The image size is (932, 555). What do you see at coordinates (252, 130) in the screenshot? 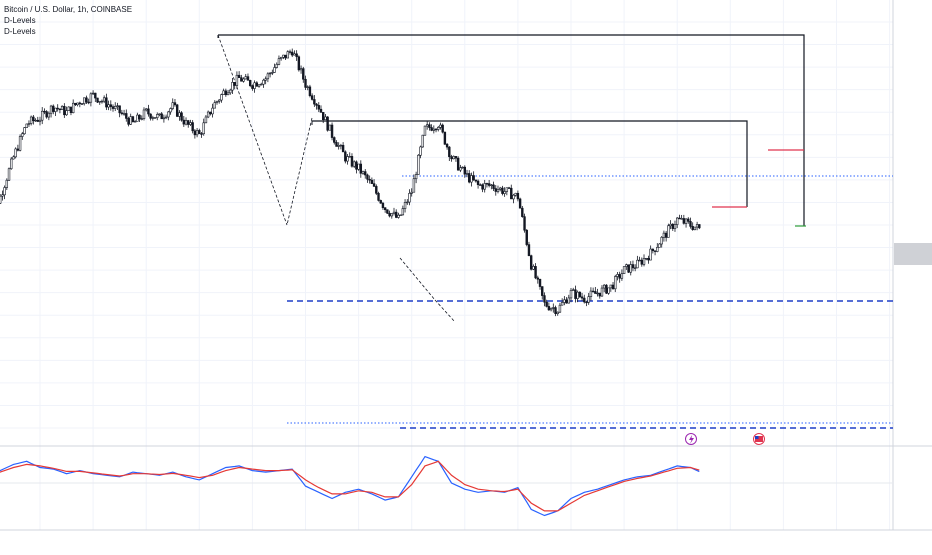
I see `wave-dashed-segment` at bounding box center [252, 130].